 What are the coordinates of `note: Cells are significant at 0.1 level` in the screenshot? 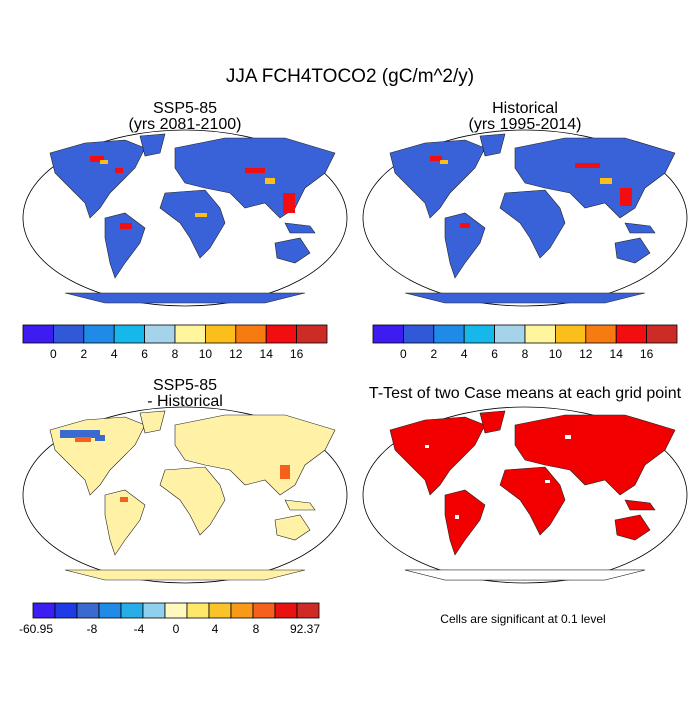 It's located at (522, 619).